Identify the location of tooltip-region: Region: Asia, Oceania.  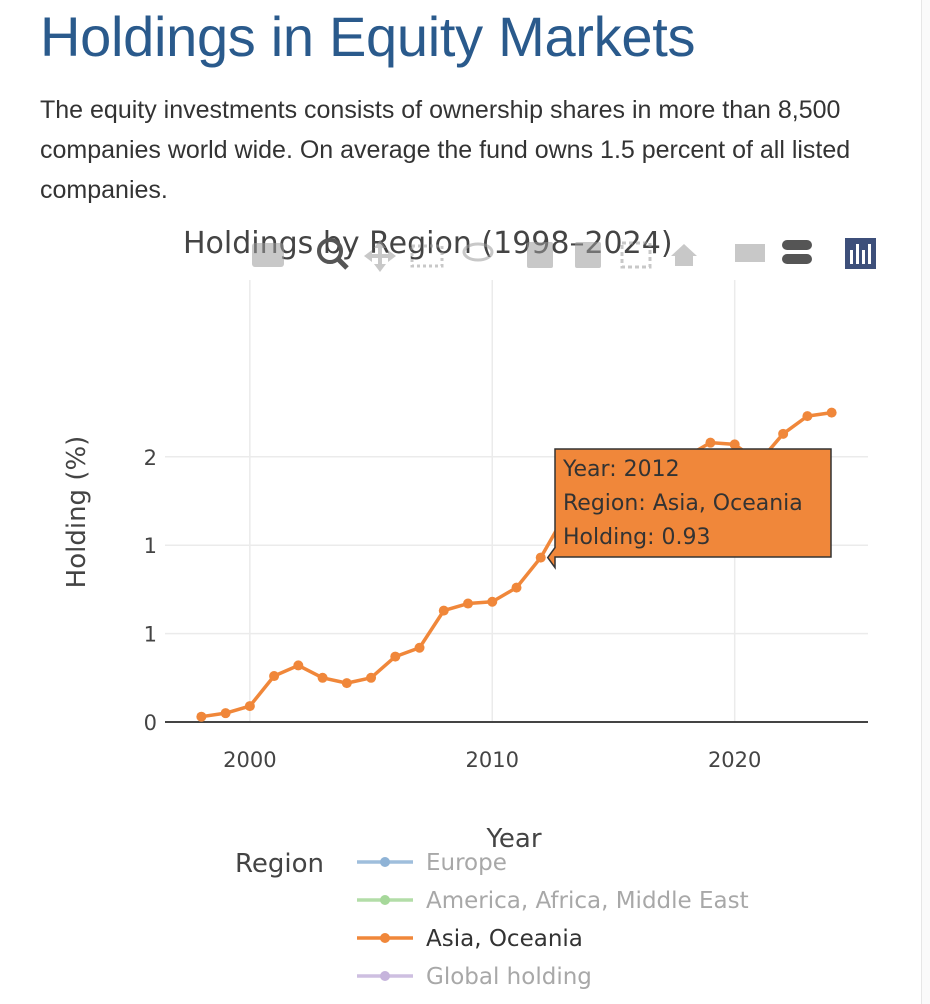
(683, 503).